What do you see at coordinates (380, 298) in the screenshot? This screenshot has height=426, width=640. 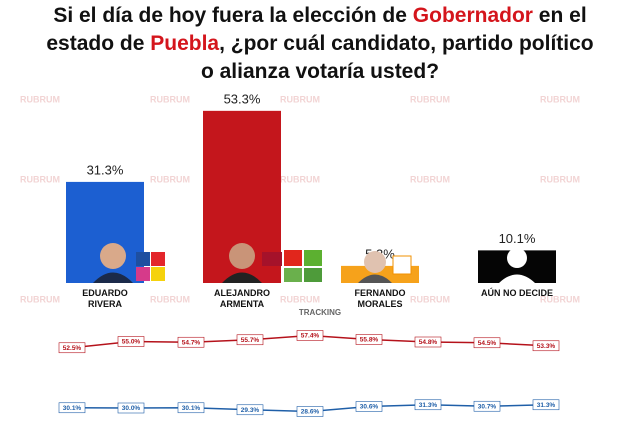 I see `category-label: FERNANDO MORALES` at bounding box center [380, 298].